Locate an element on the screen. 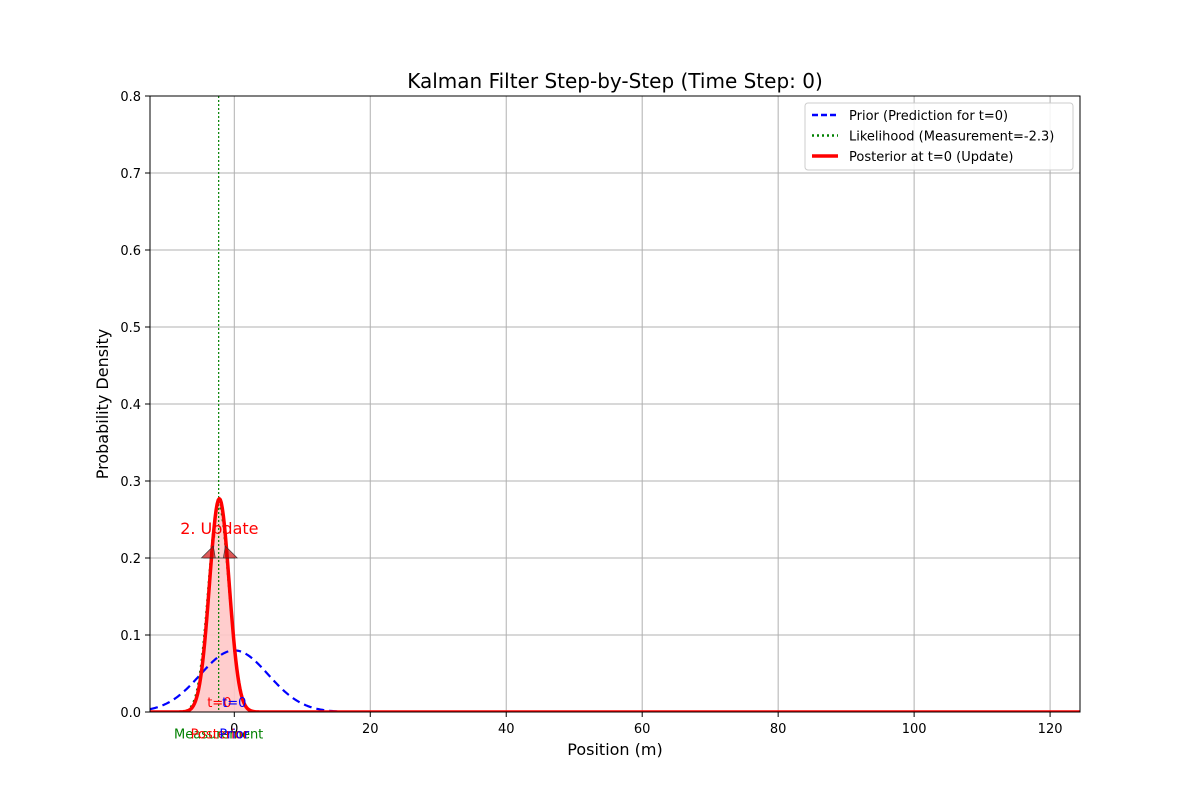  t0-prior-label: t=0 is located at coordinates (234, 703).